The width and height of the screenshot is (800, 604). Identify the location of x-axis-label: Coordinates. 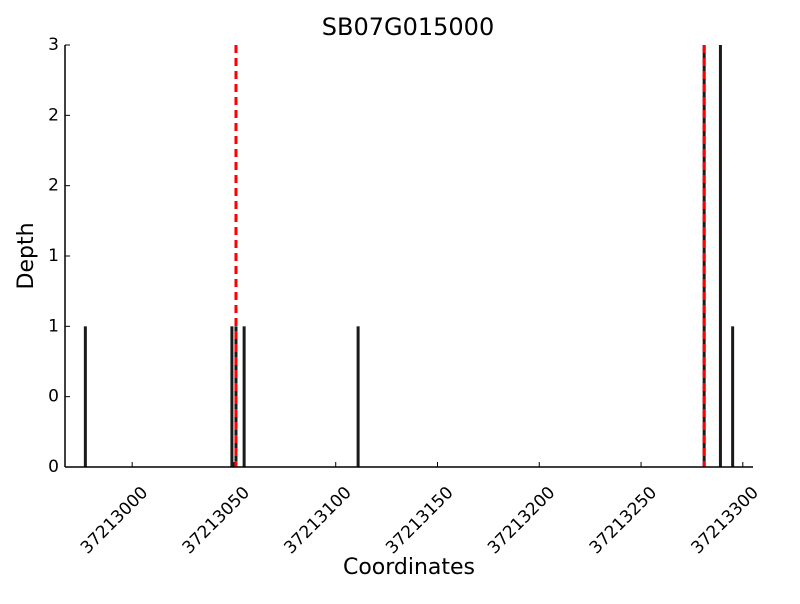
(409, 567).